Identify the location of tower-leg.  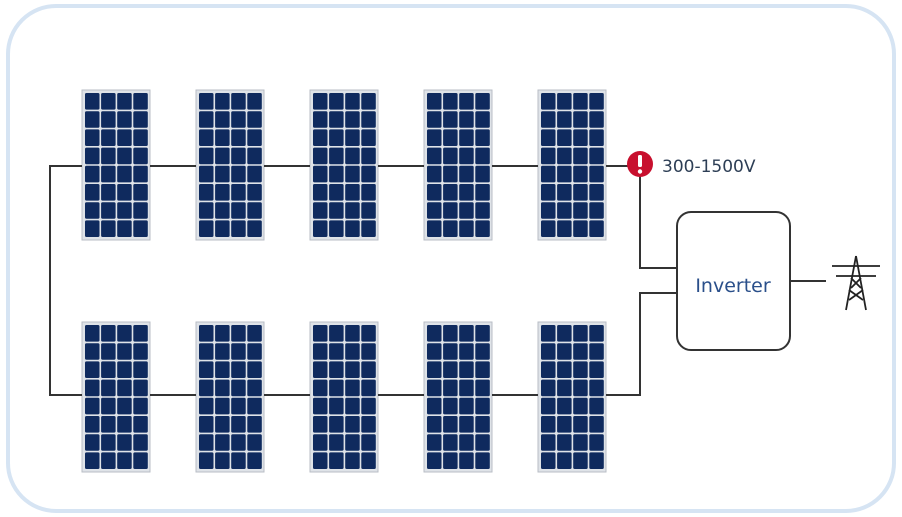
(851, 283).